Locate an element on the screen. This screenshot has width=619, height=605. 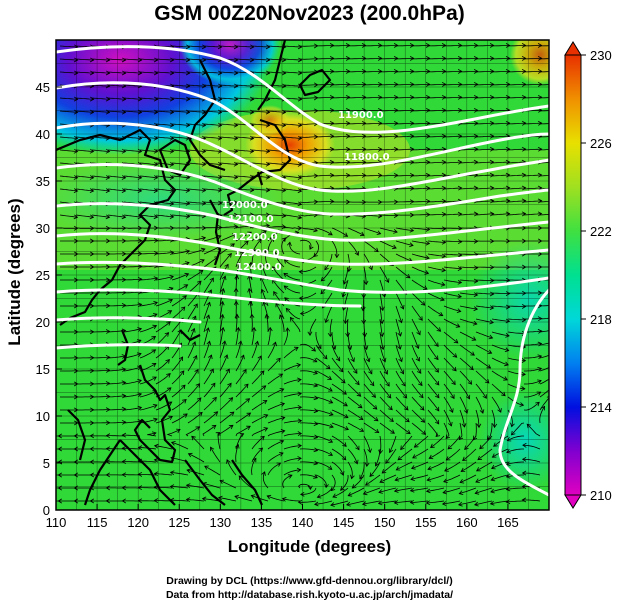
colorbar-tick-label: 214 is located at coordinates (601, 407).